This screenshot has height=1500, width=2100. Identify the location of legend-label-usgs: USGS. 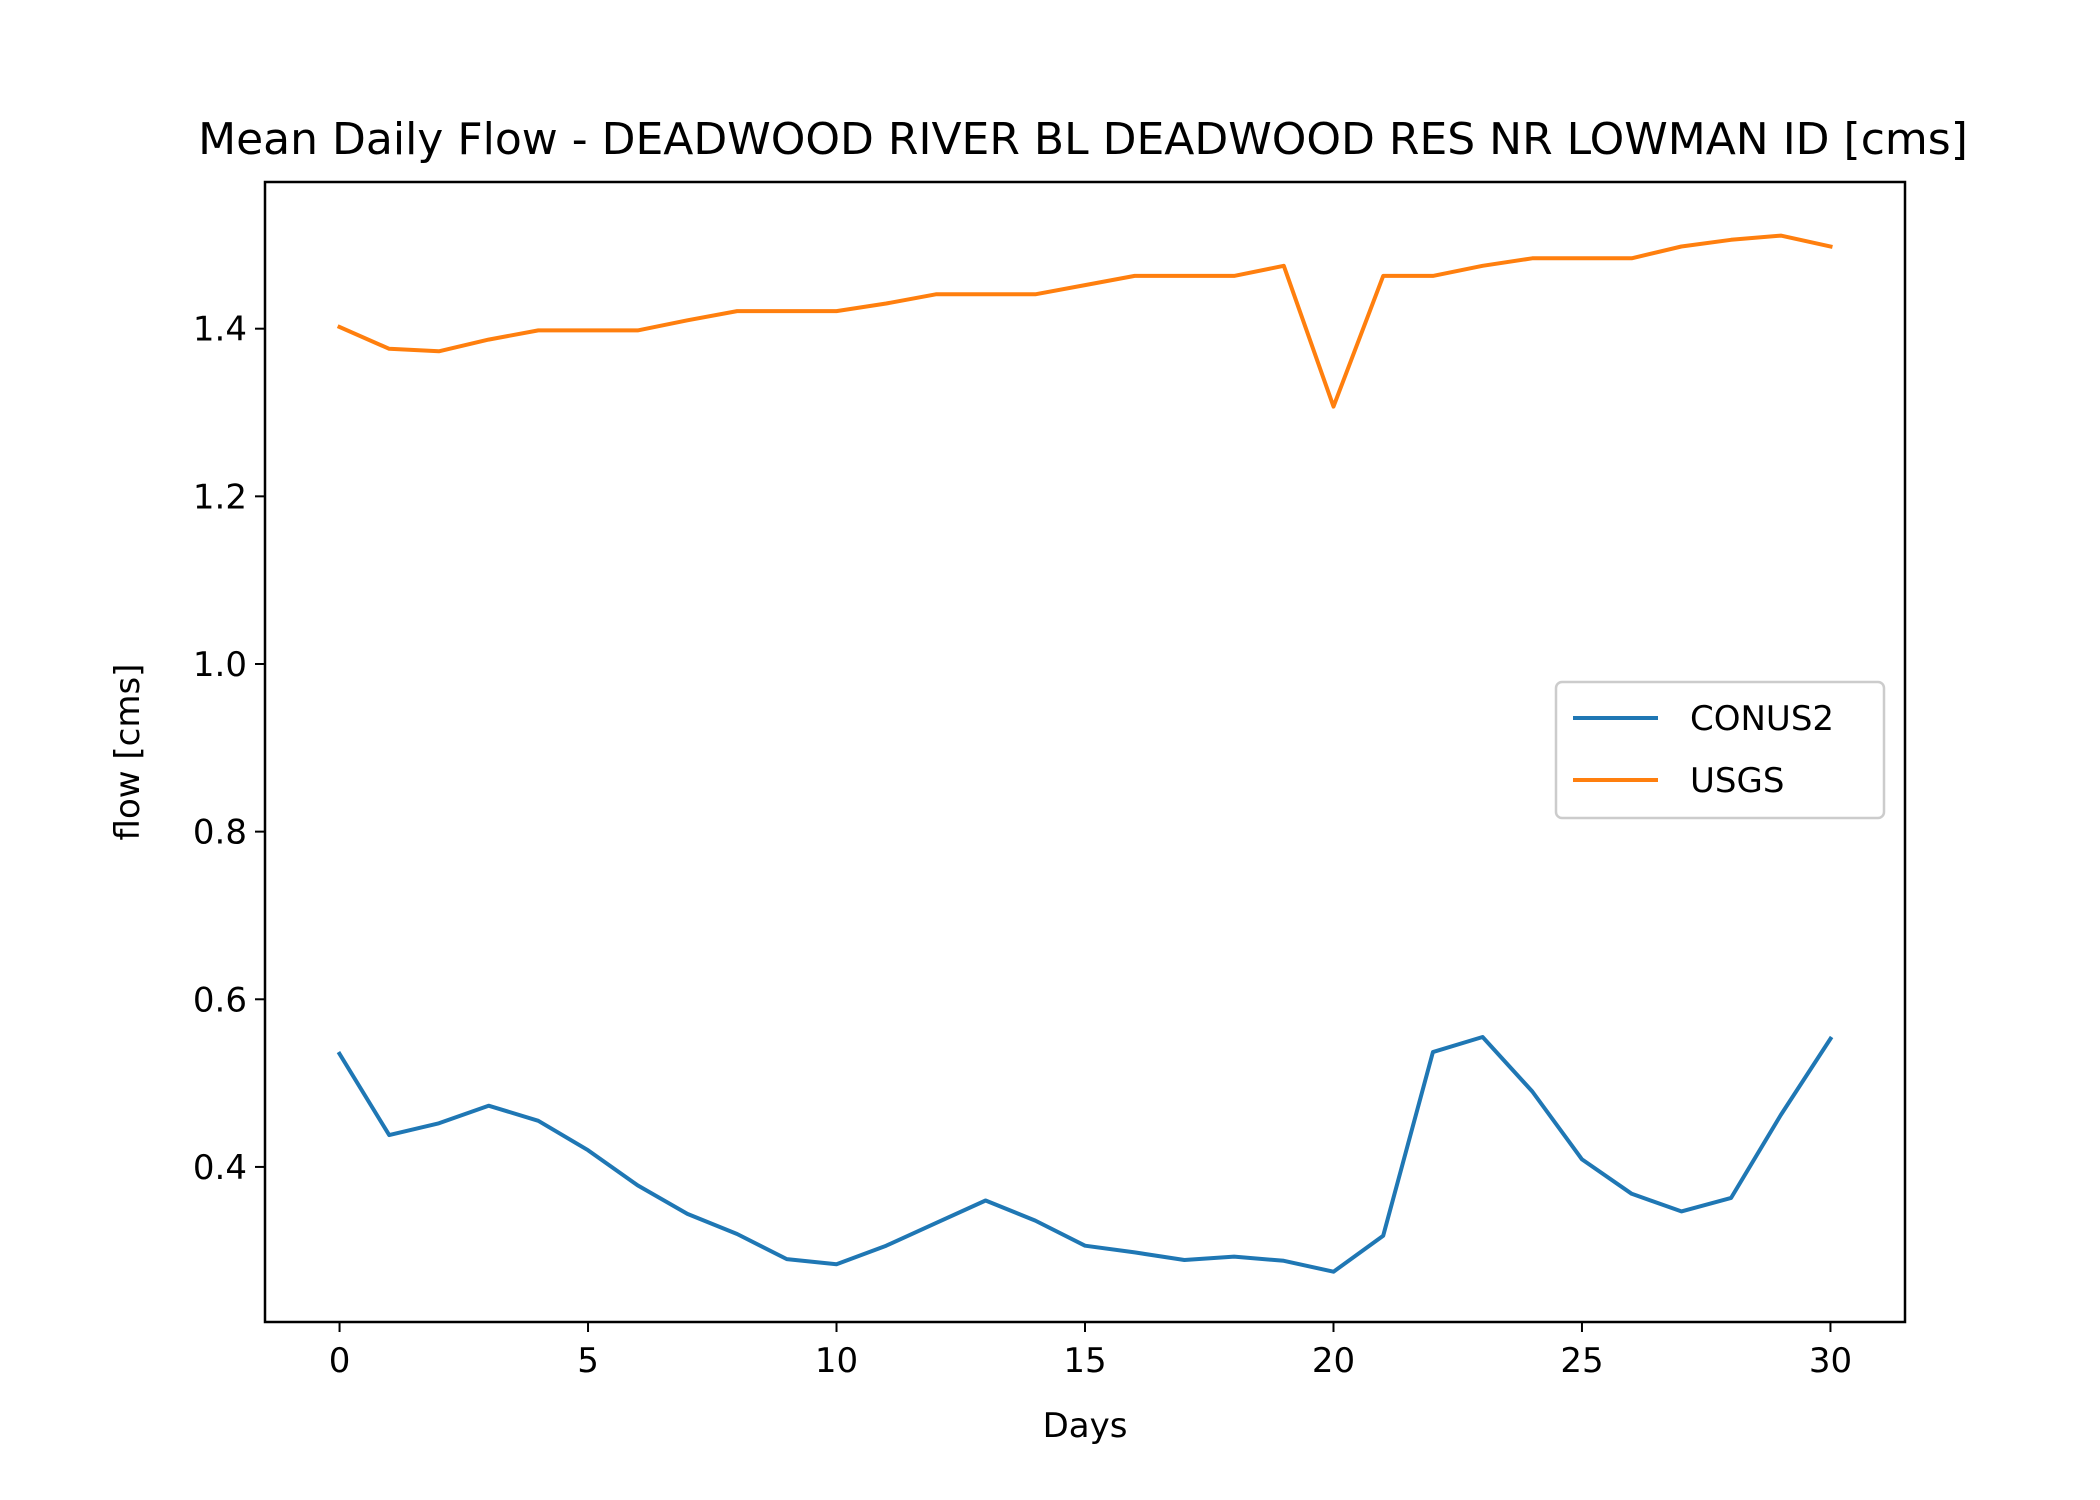
(1737, 781).